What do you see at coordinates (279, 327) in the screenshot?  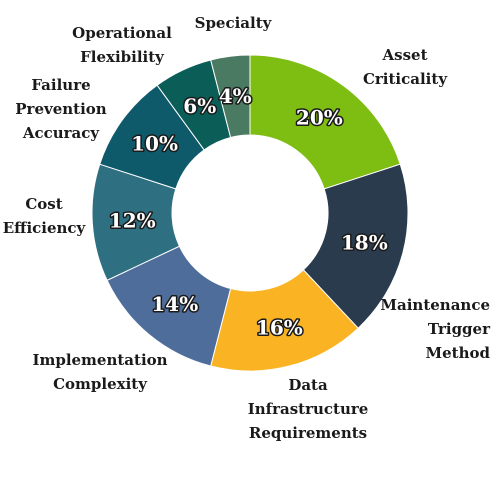 I see `percent-label-data-infrastructure-requirements: 16%` at bounding box center [279, 327].